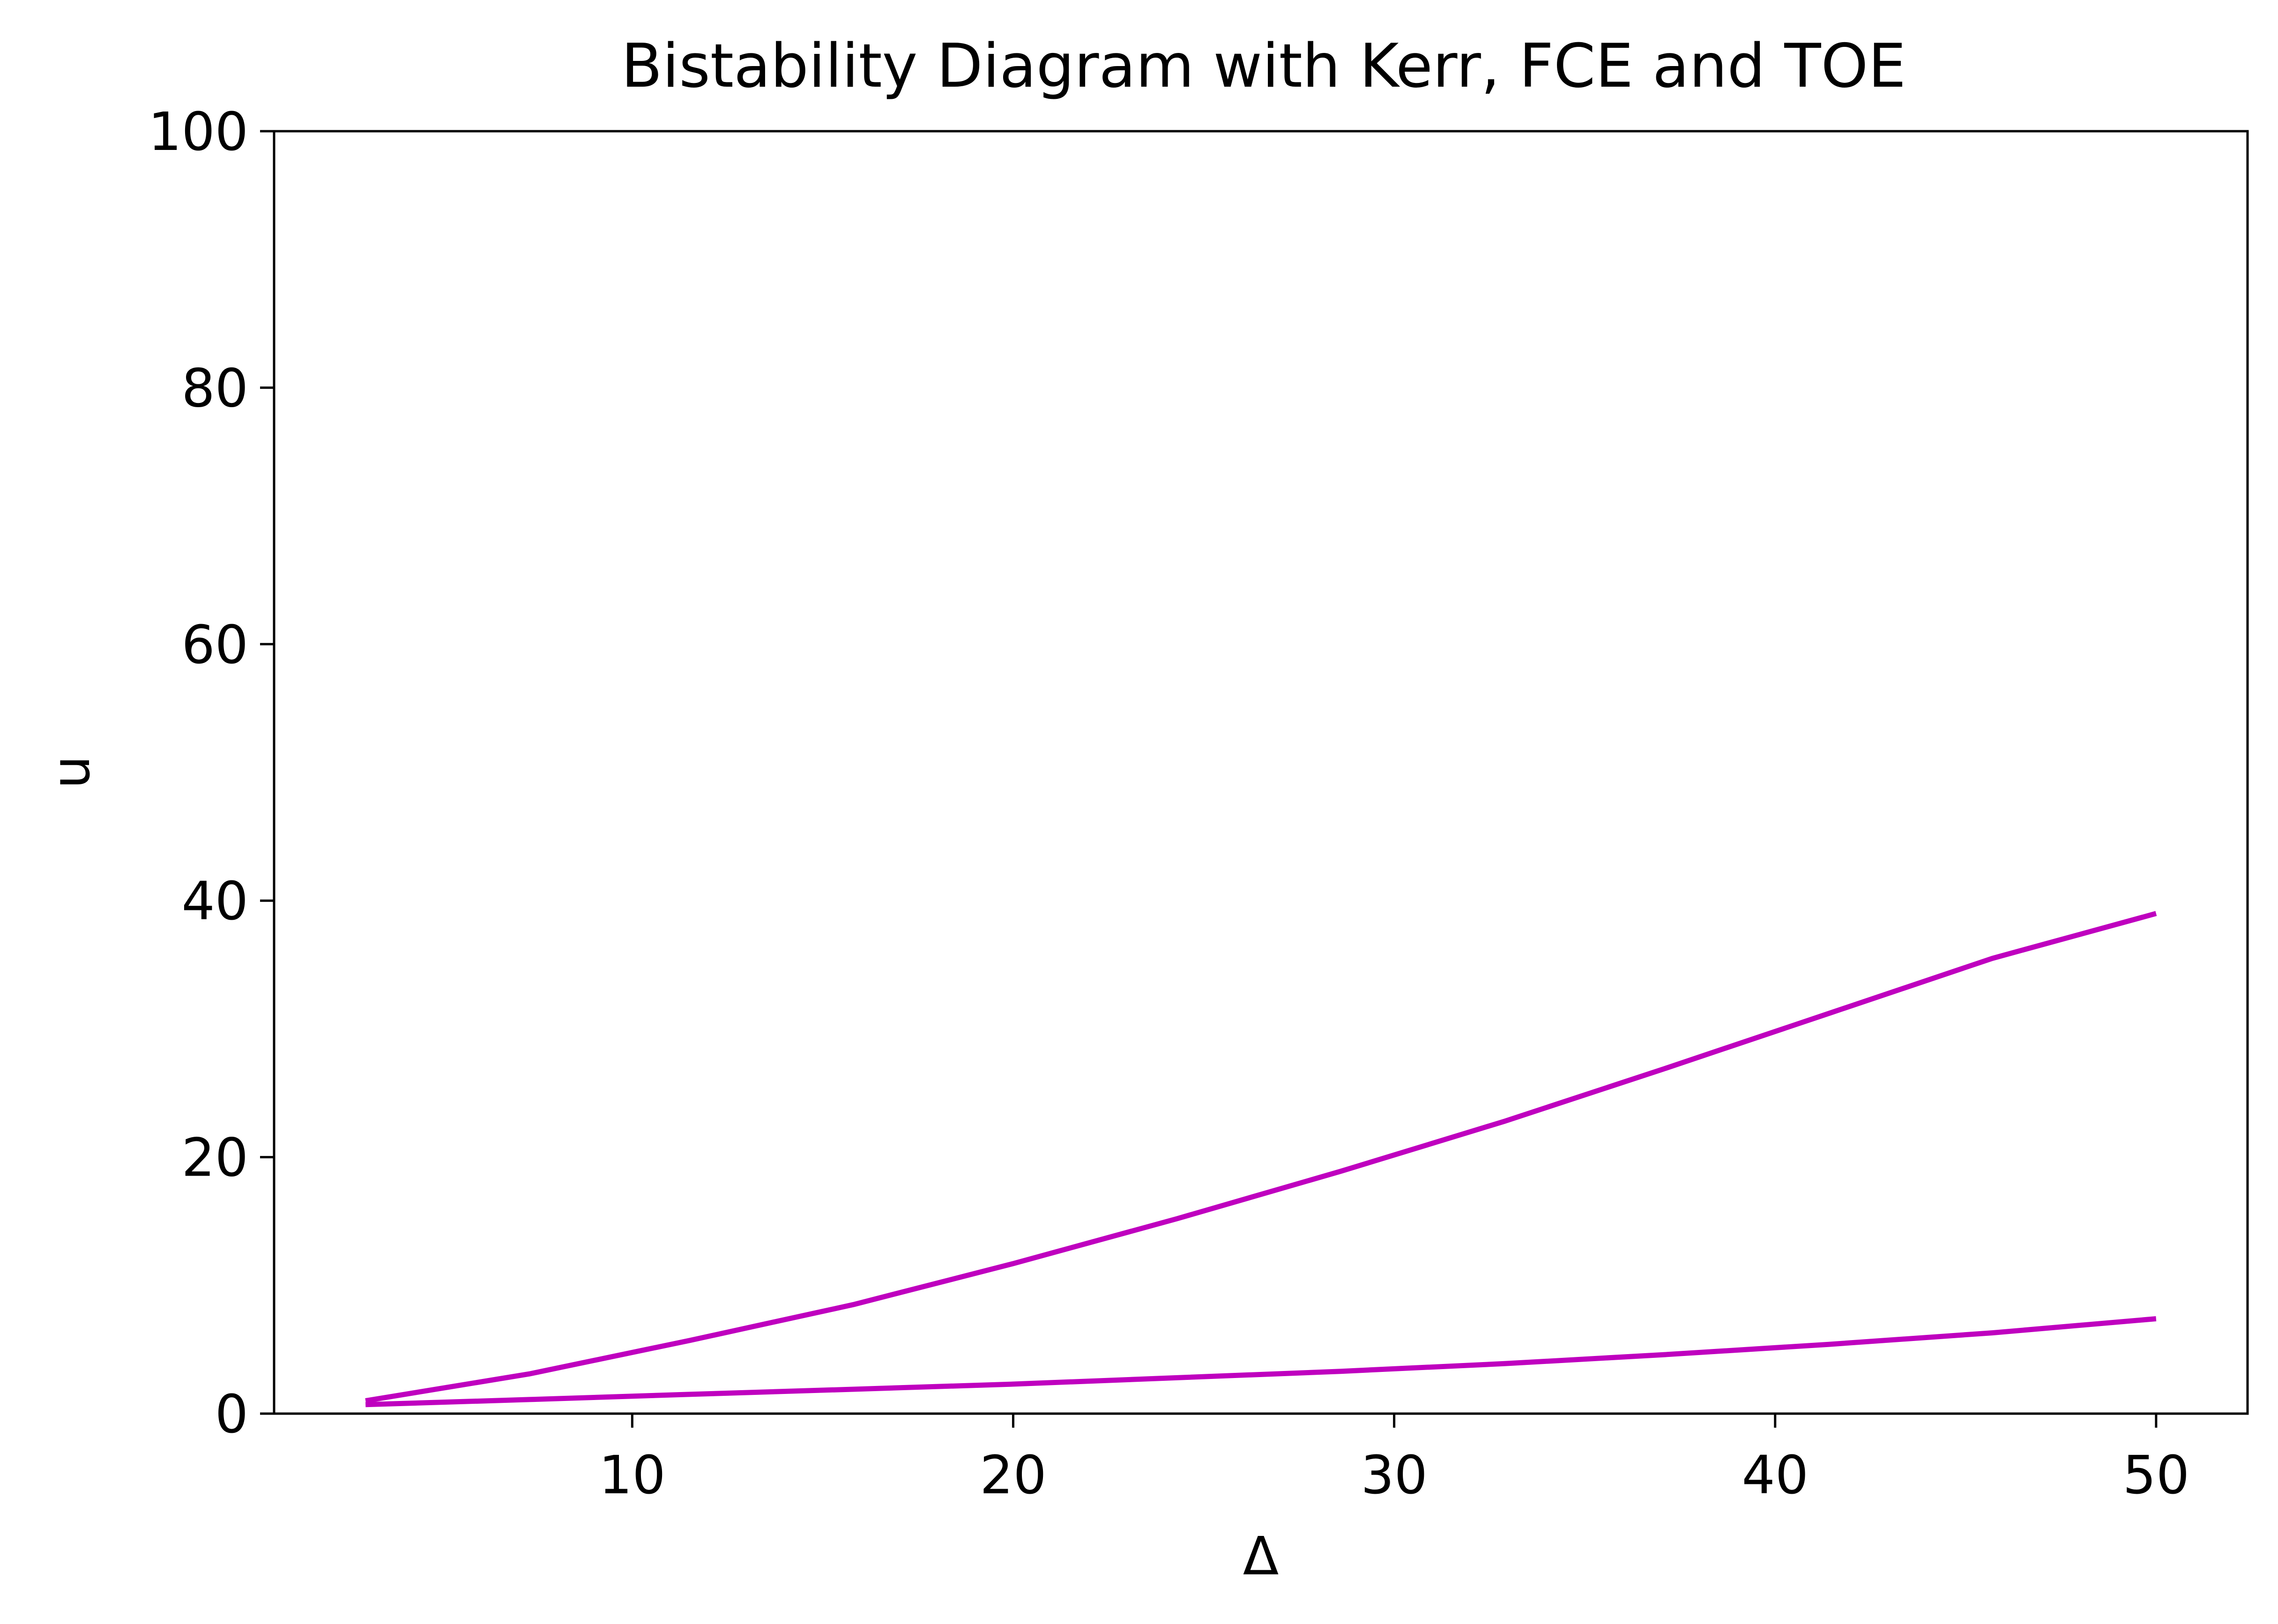 The width and height of the screenshot is (2278, 1624). What do you see at coordinates (215, 646) in the screenshot?
I see `y-tick-label: 60` at bounding box center [215, 646].